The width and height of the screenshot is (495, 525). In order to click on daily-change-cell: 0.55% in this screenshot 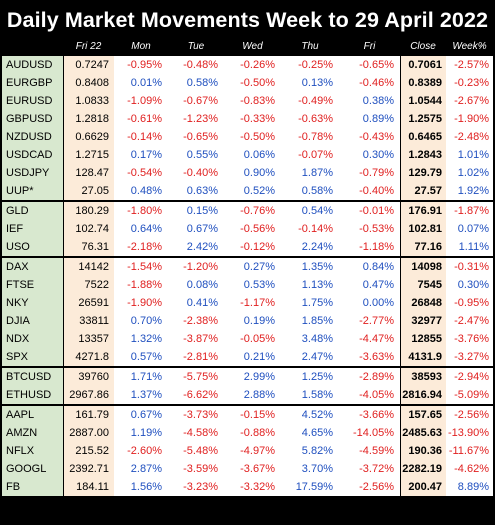, I will do `click(196, 155)`.